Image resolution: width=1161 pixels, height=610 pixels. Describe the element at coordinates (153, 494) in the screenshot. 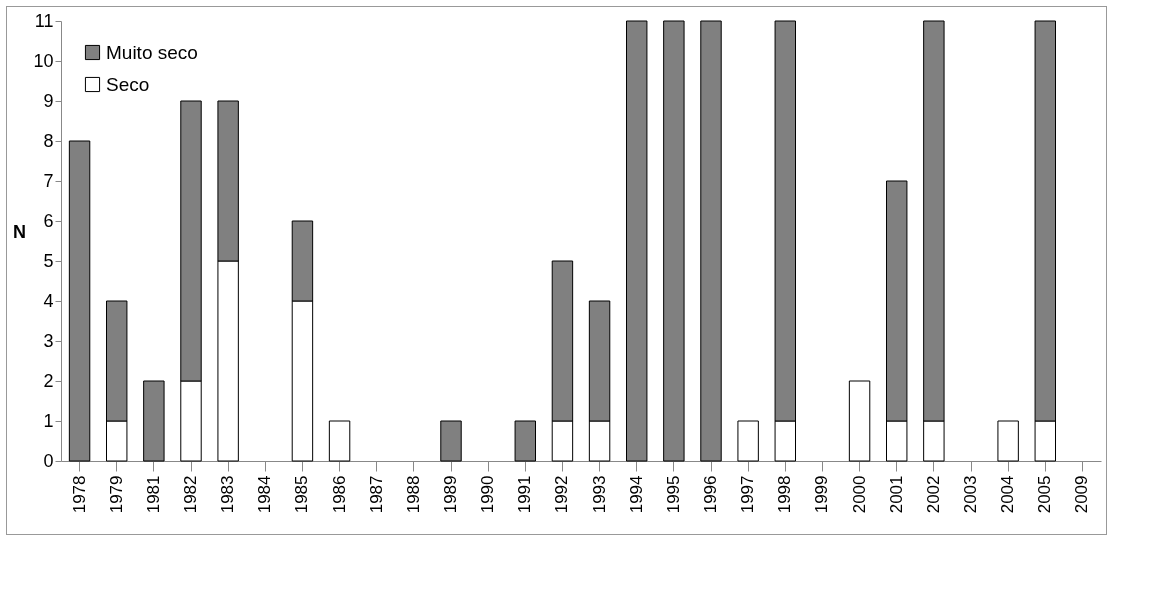

I see `x-tick-label: 1981` at that location.